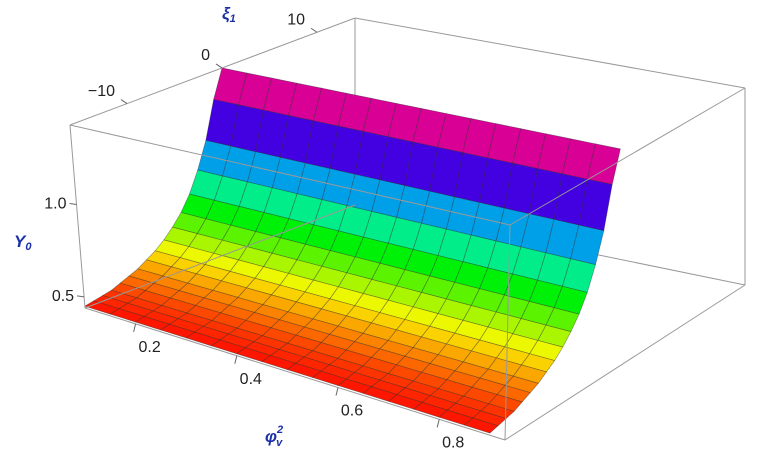 The image size is (763, 455). I want to click on x-tick-label: 0.4, so click(251, 379).